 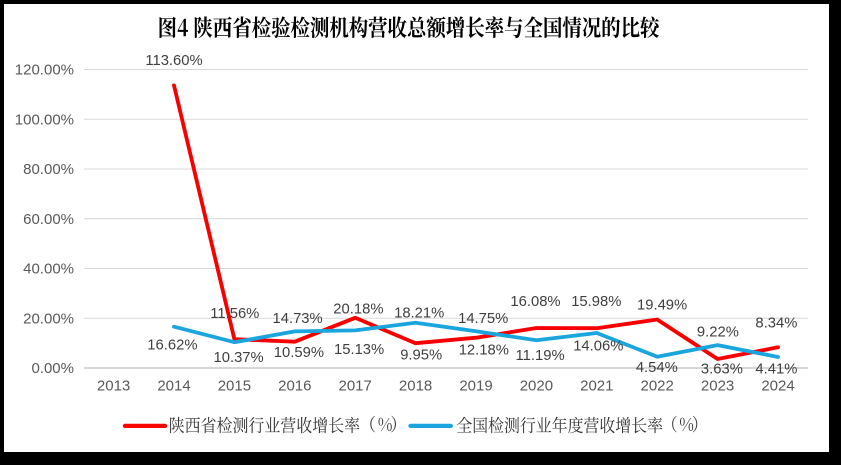 What do you see at coordinates (172, 345) in the screenshot?
I see `svg-text: 16.62%` at bounding box center [172, 345].